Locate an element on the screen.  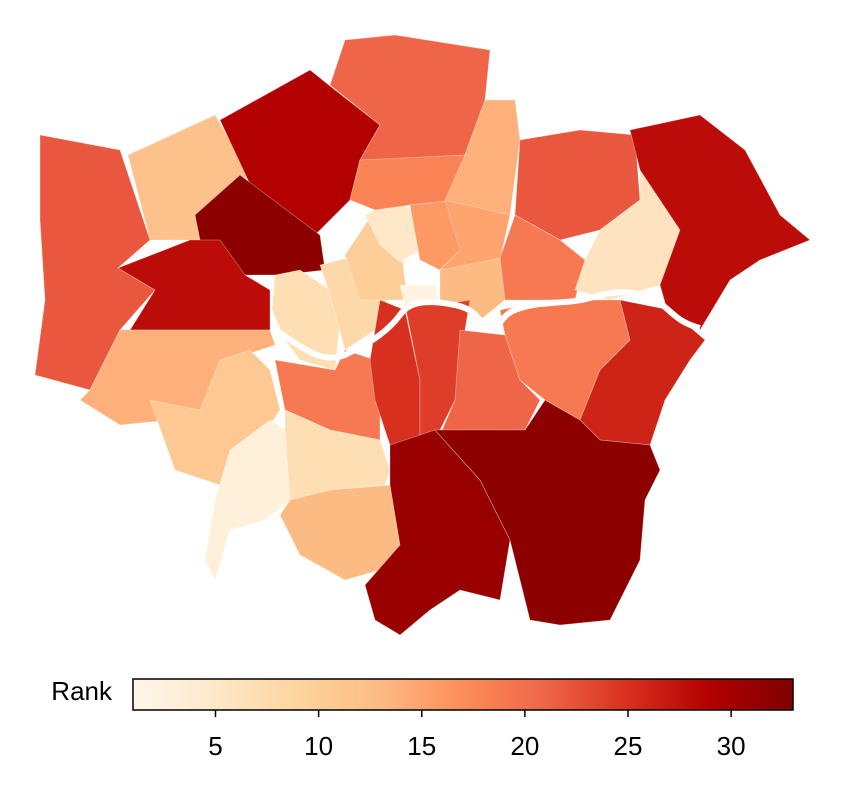
river is located at coordinates (487, 325).